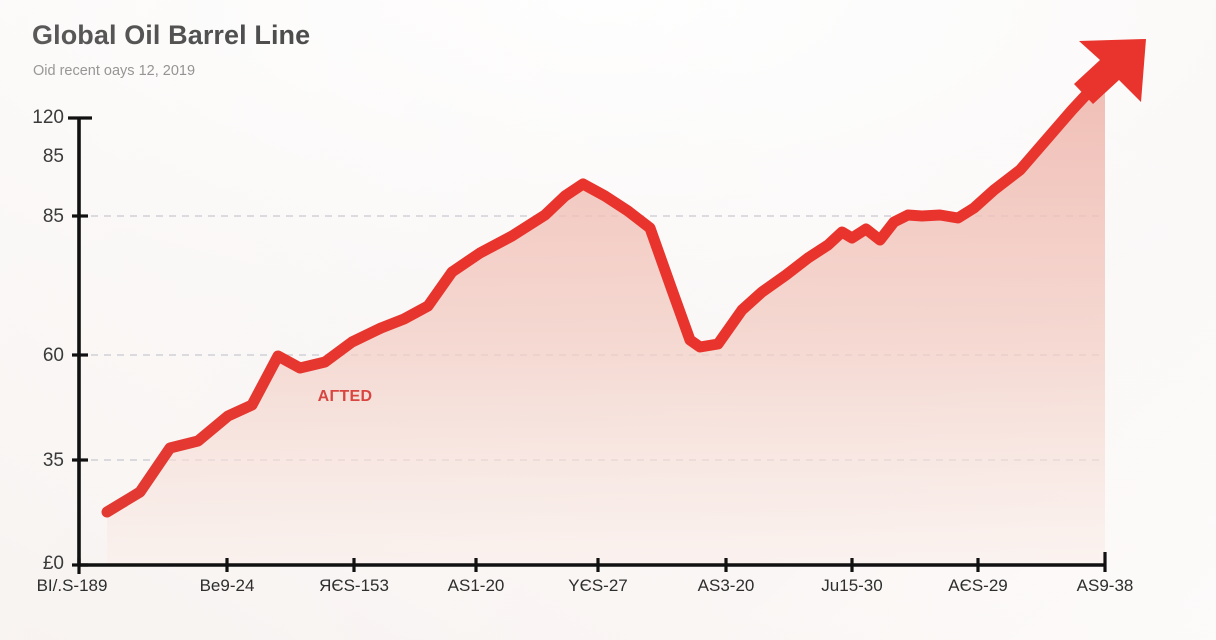  What do you see at coordinates (53, 355) in the screenshot?
I see `y-axis-label-3: 60` at bounding box center [53, 355].